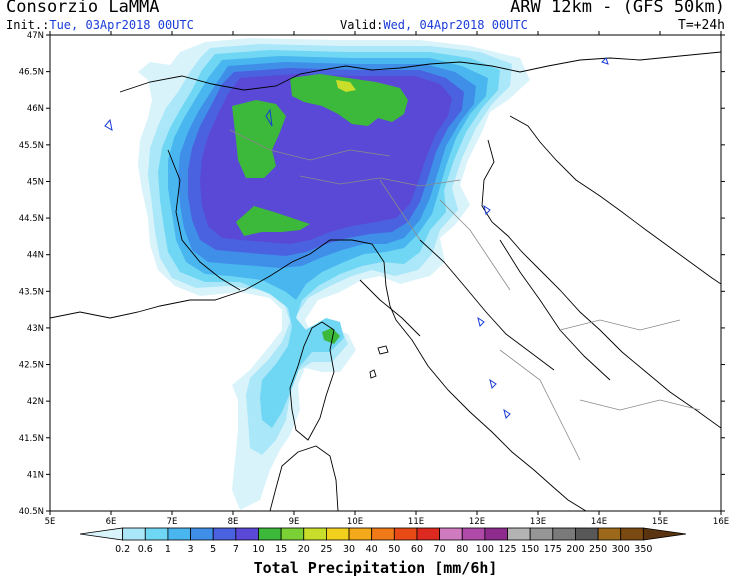 Image resolution: width=751 pixels, height=584 pixels. I want to click on lon-label: 6E, so click(111, 522).